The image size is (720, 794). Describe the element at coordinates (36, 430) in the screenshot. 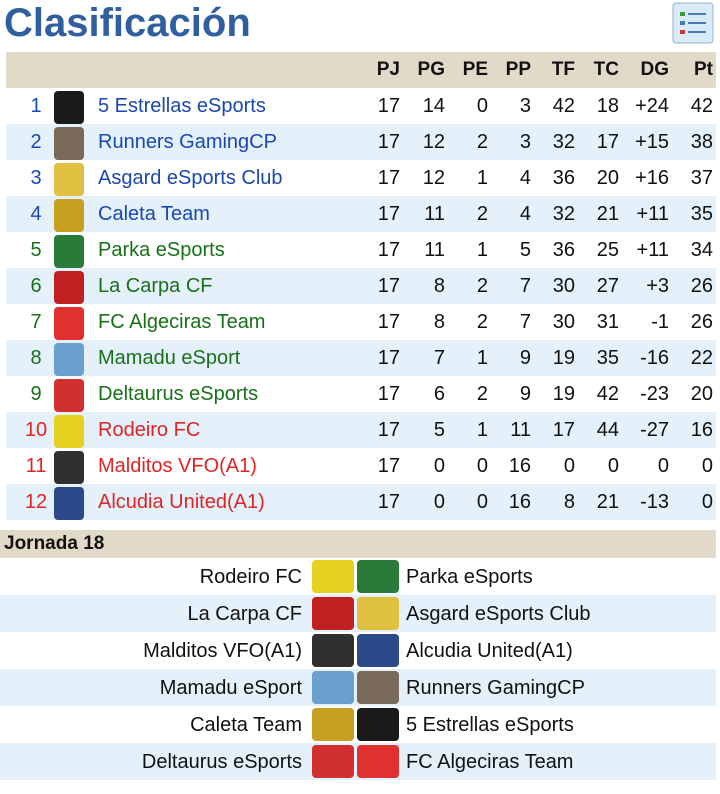

I see `rank: 10` at that location.